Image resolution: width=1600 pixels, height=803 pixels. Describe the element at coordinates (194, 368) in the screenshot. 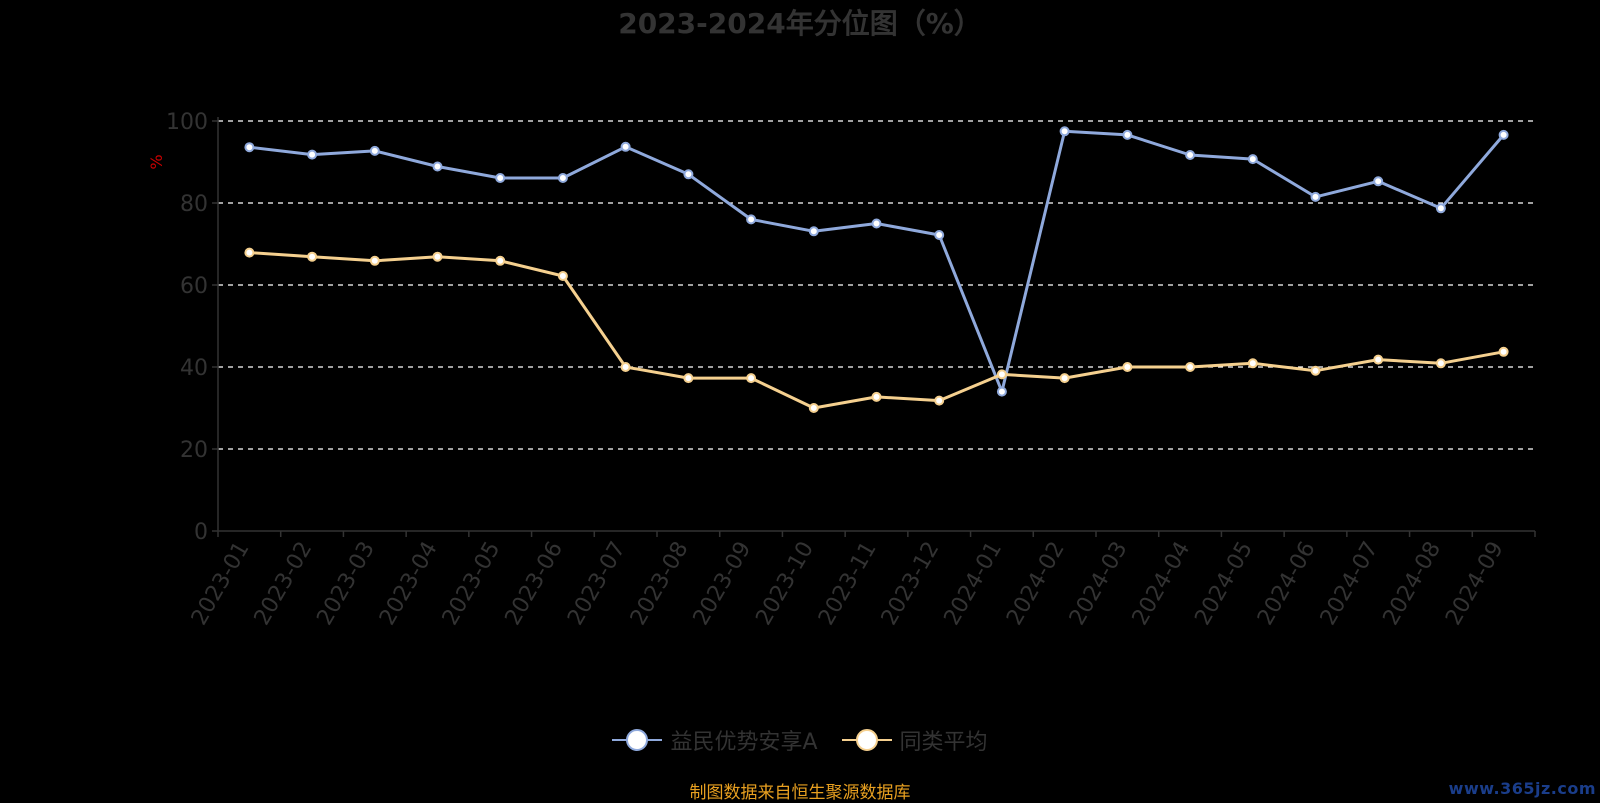

I see `y-tick-label: 40` at that location.